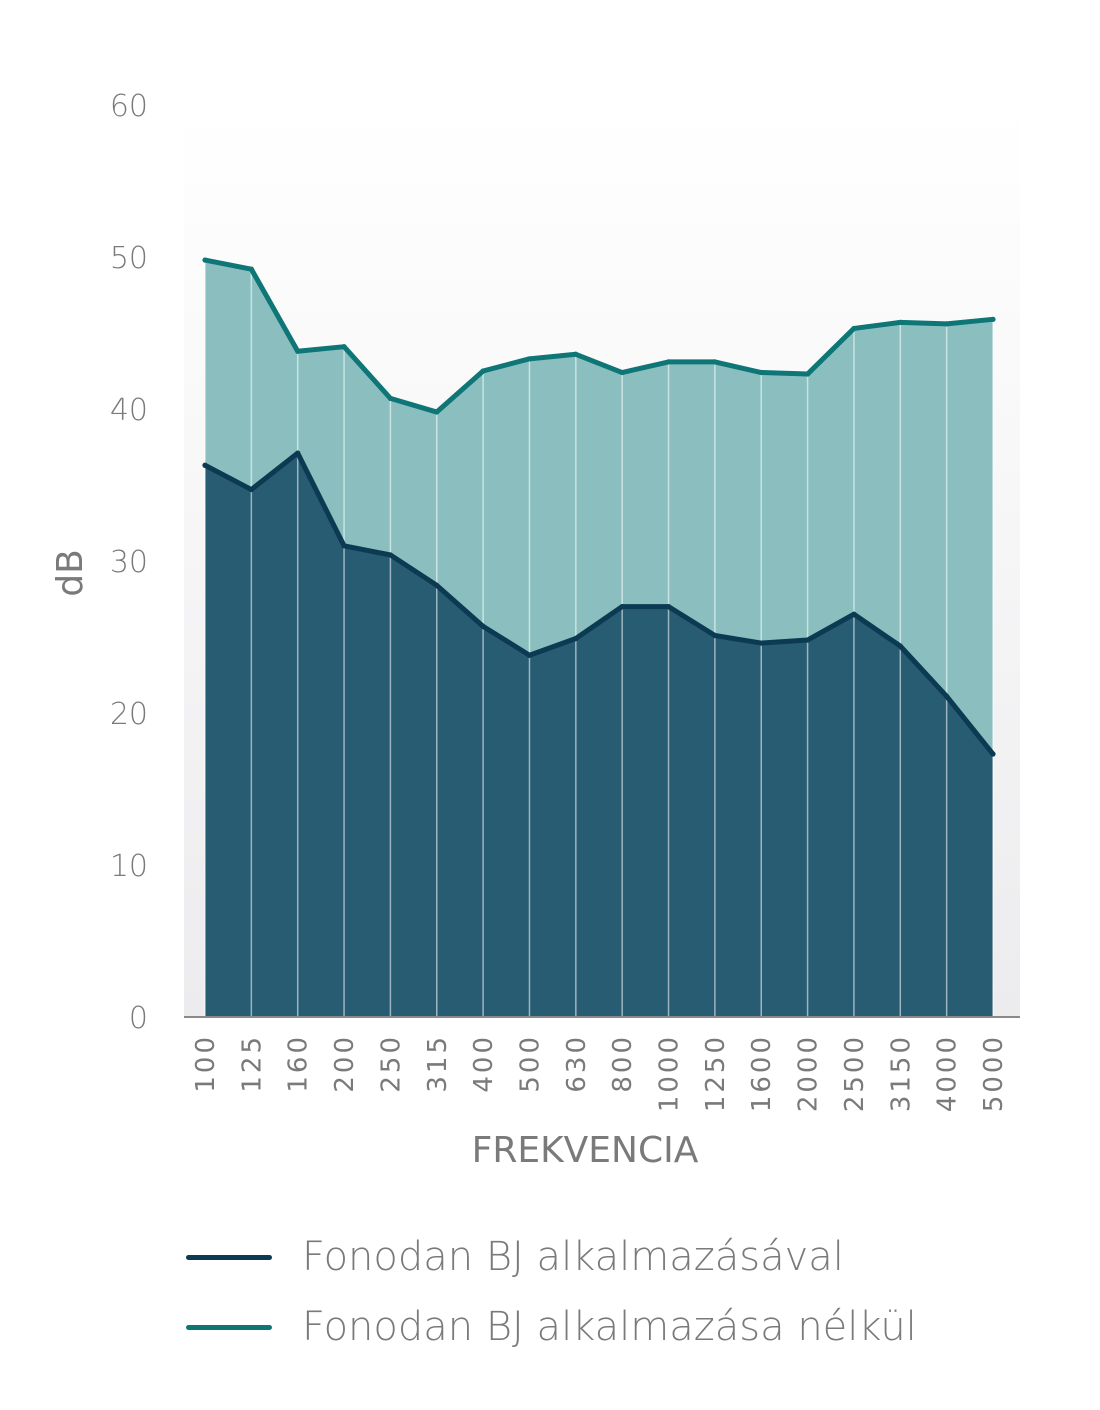 This screenshot has width=1100, height=1410. What do you see at coordinates (229, 1327) in the screenshot?
I see `legend-swatch-without` at bounding box center [229, 1327].